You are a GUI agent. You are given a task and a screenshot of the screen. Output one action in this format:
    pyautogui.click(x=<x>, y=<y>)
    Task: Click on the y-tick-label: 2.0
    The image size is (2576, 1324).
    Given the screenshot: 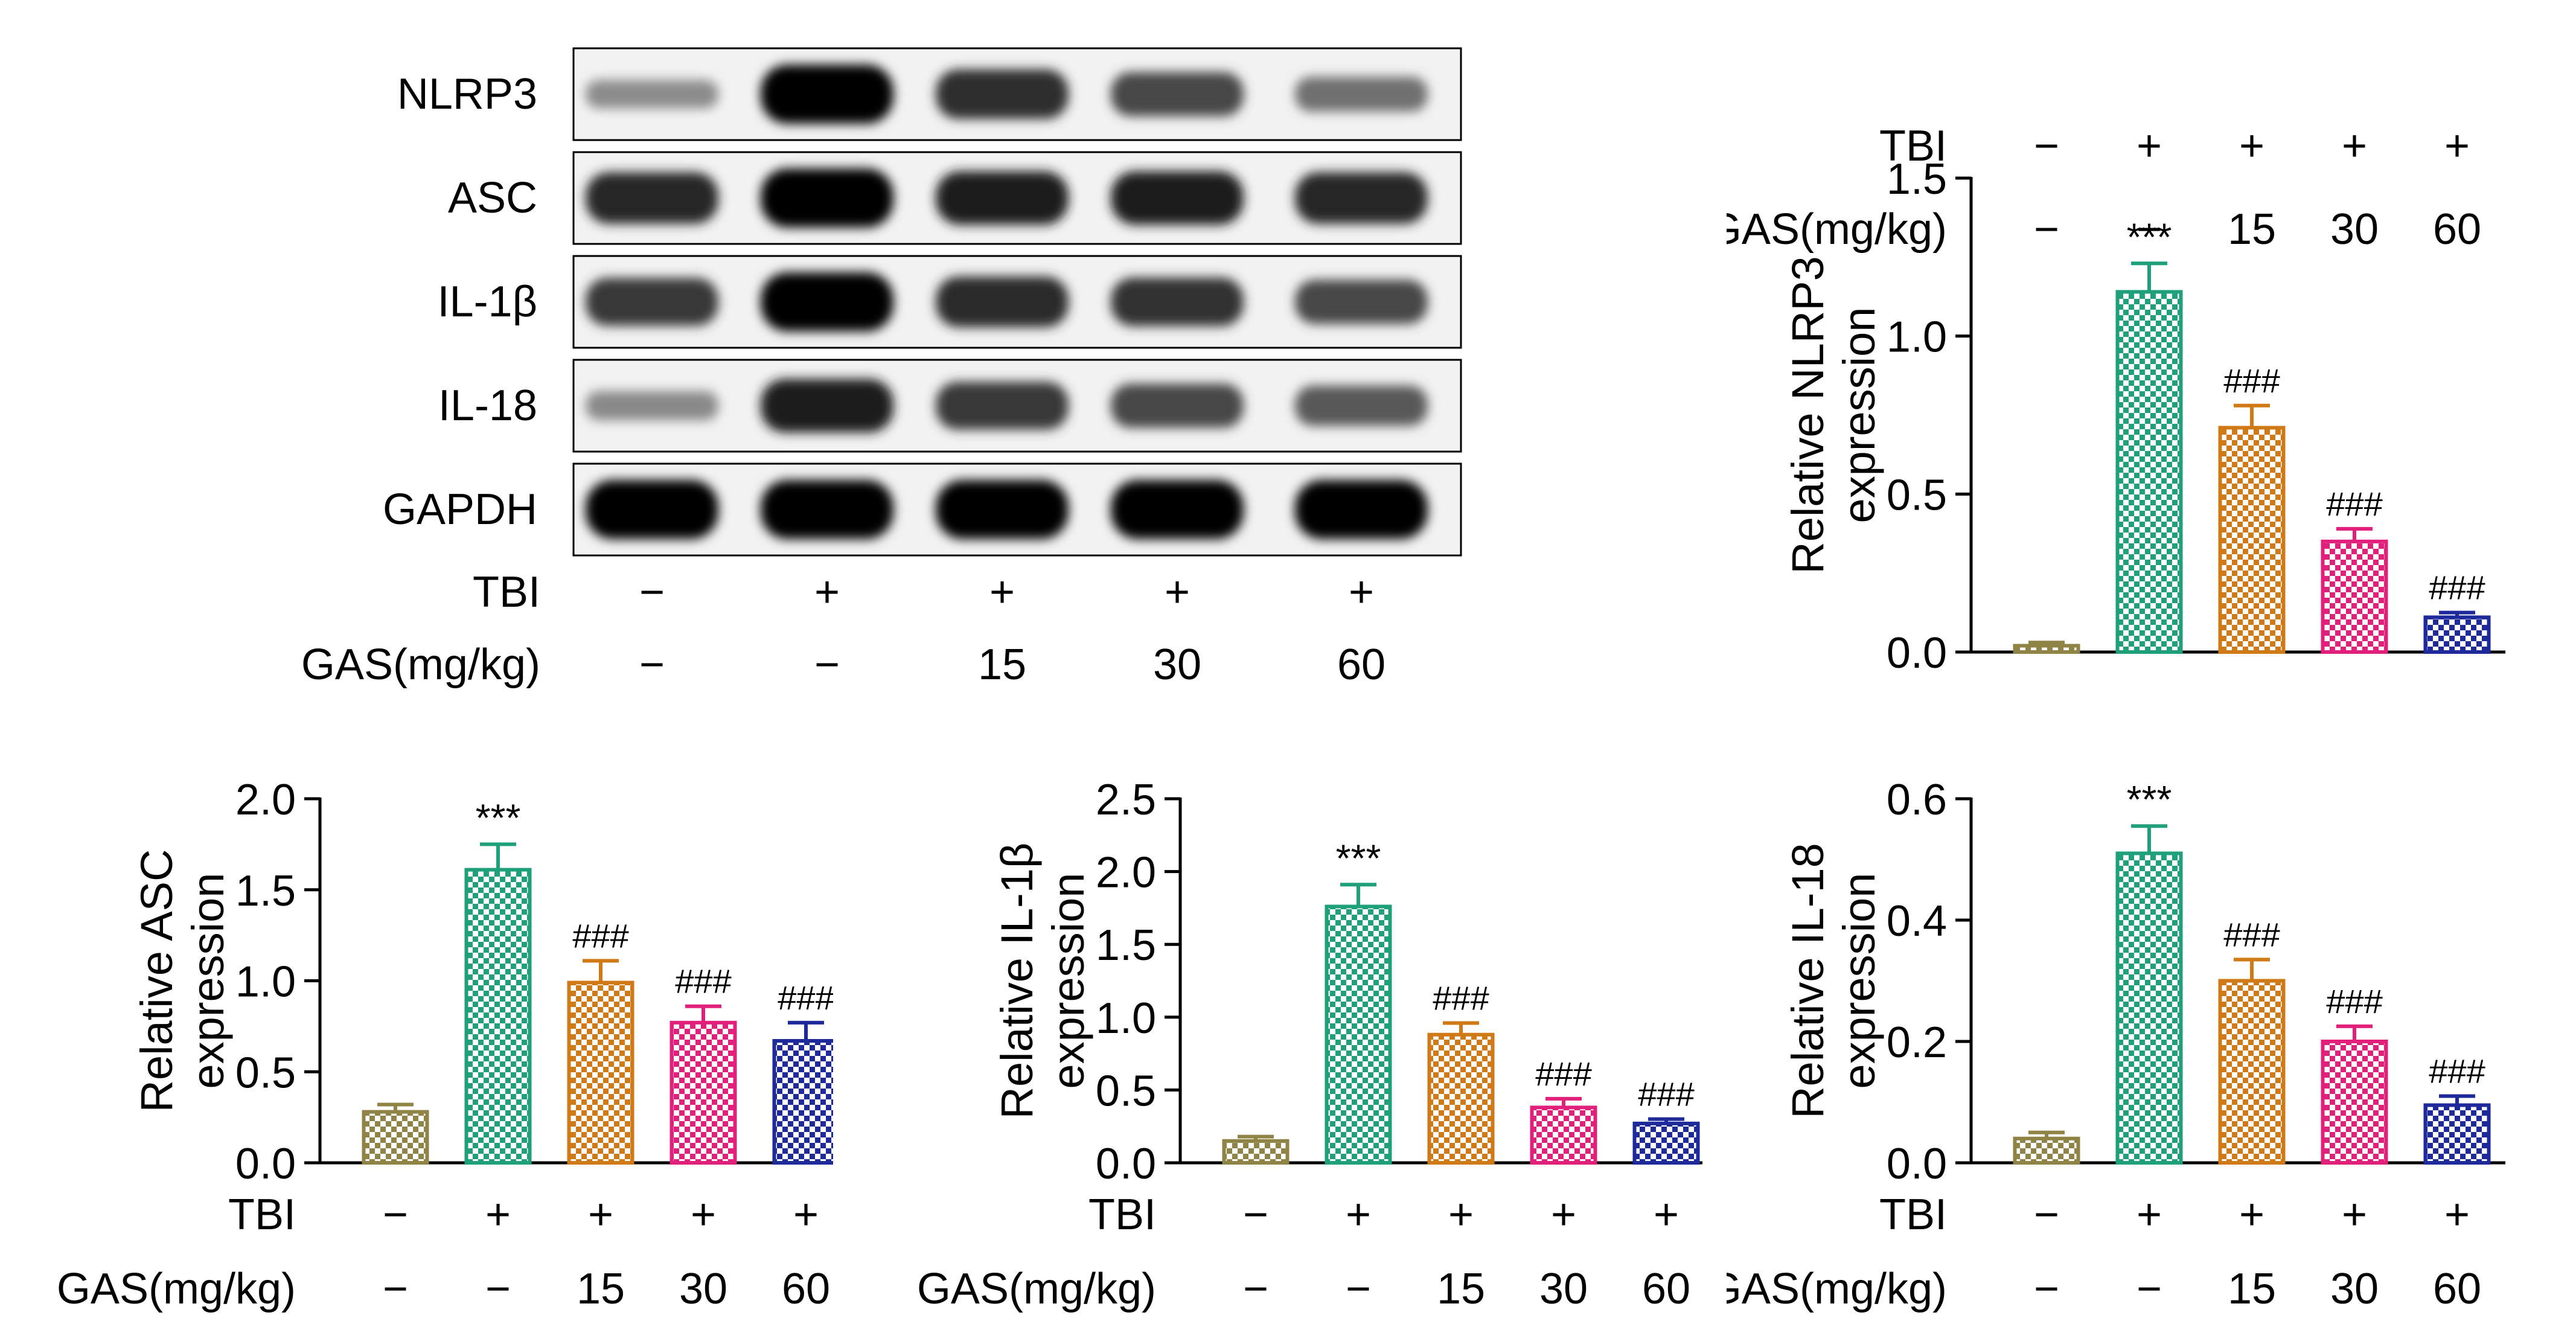 What is the action you would take?
    pyautogui.click(x=1126, y=873)
    